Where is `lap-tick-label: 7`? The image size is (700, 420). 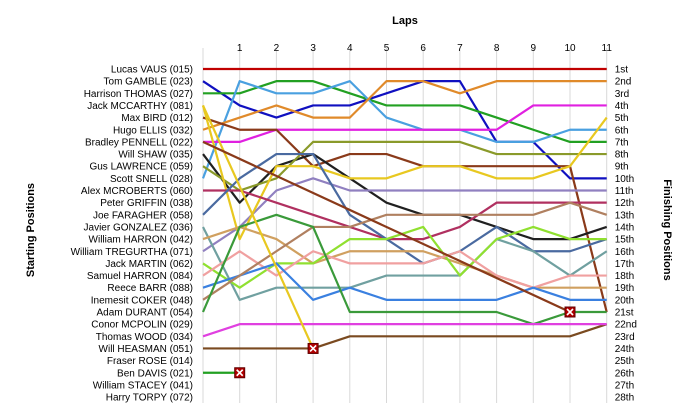 lap-tick-label: 7 is located at coordinates (460, 48).